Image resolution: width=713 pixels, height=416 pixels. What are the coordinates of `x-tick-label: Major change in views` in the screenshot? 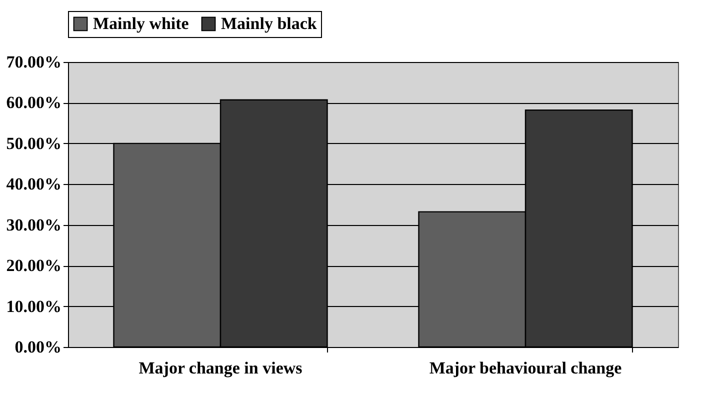 It's located at (220, 368).